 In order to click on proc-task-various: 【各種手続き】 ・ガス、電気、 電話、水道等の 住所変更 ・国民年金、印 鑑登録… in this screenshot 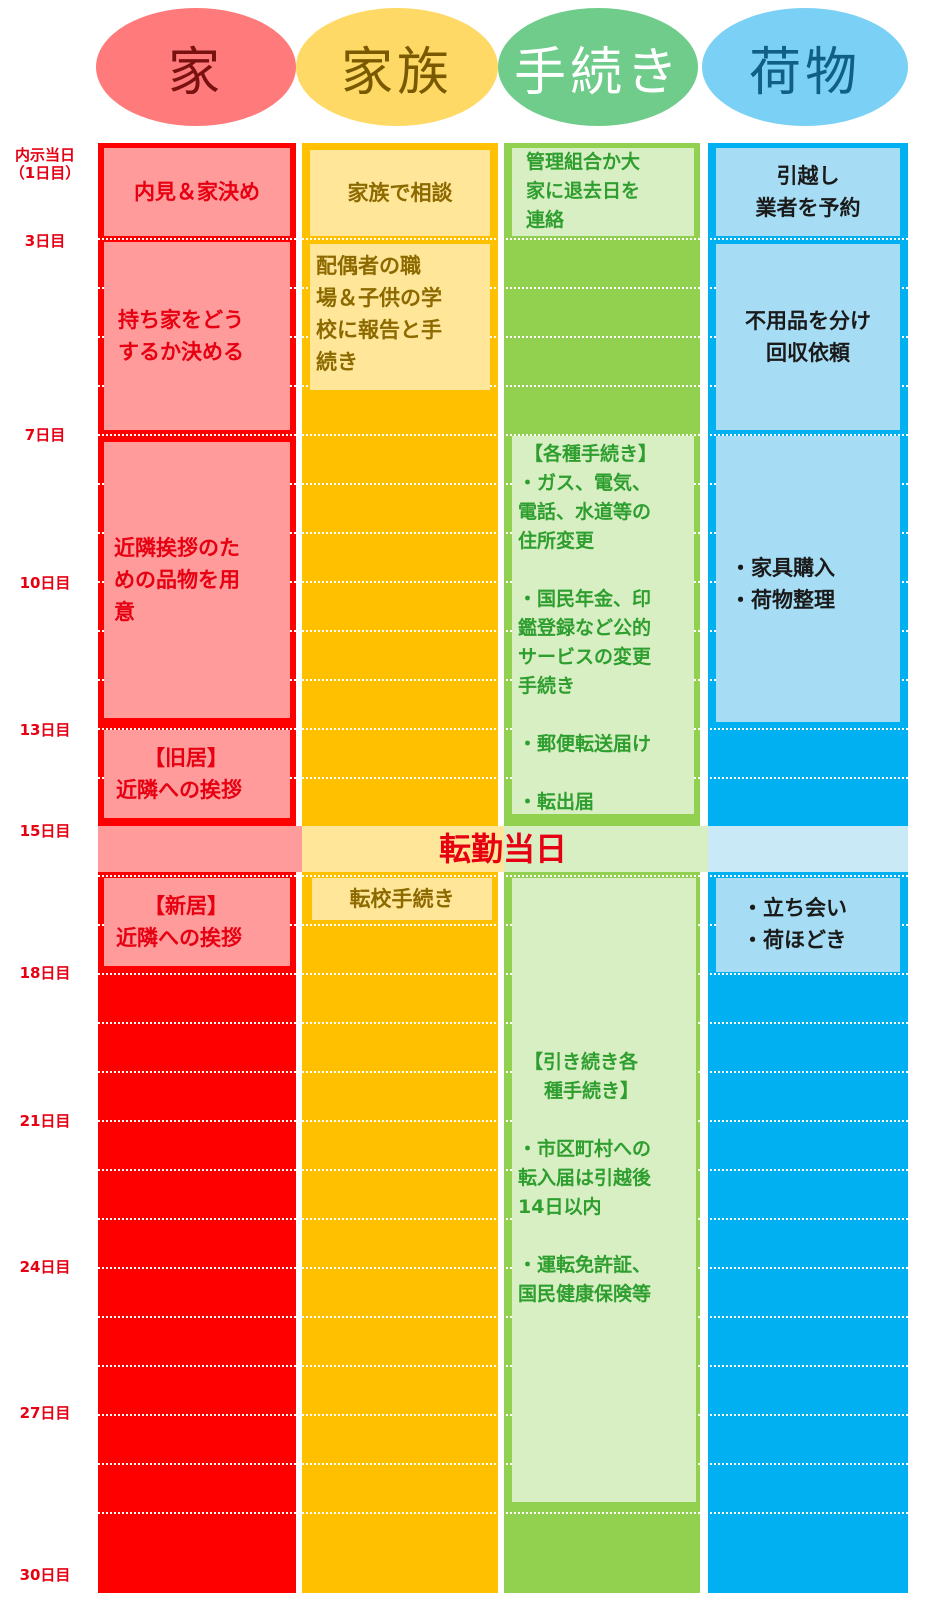, I will do `click(603, 625)`.